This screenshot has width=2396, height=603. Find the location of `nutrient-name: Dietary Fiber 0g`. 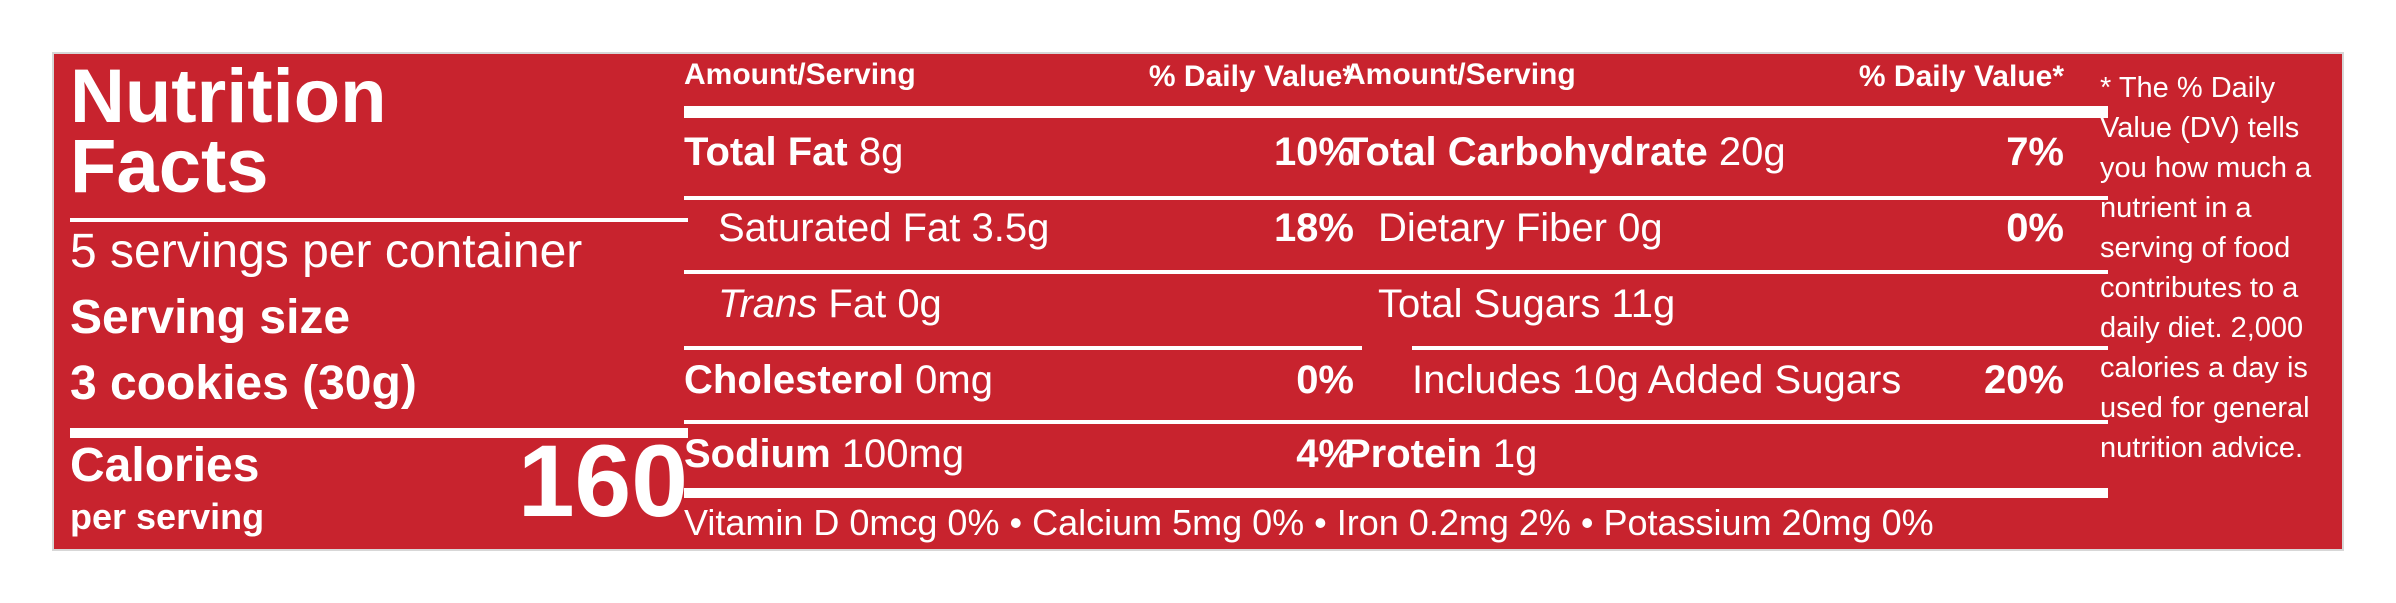

nutrient-name: Dietary Fiber 0g is located at coordinates (1520, 228).